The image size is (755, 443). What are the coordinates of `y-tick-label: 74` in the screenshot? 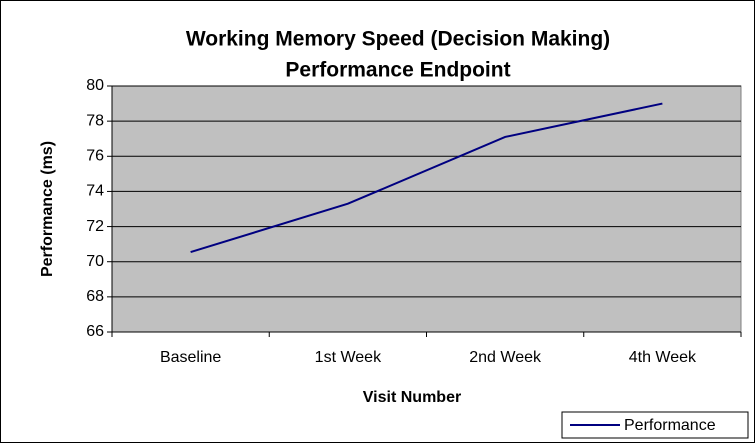 It's located at (95, 191).